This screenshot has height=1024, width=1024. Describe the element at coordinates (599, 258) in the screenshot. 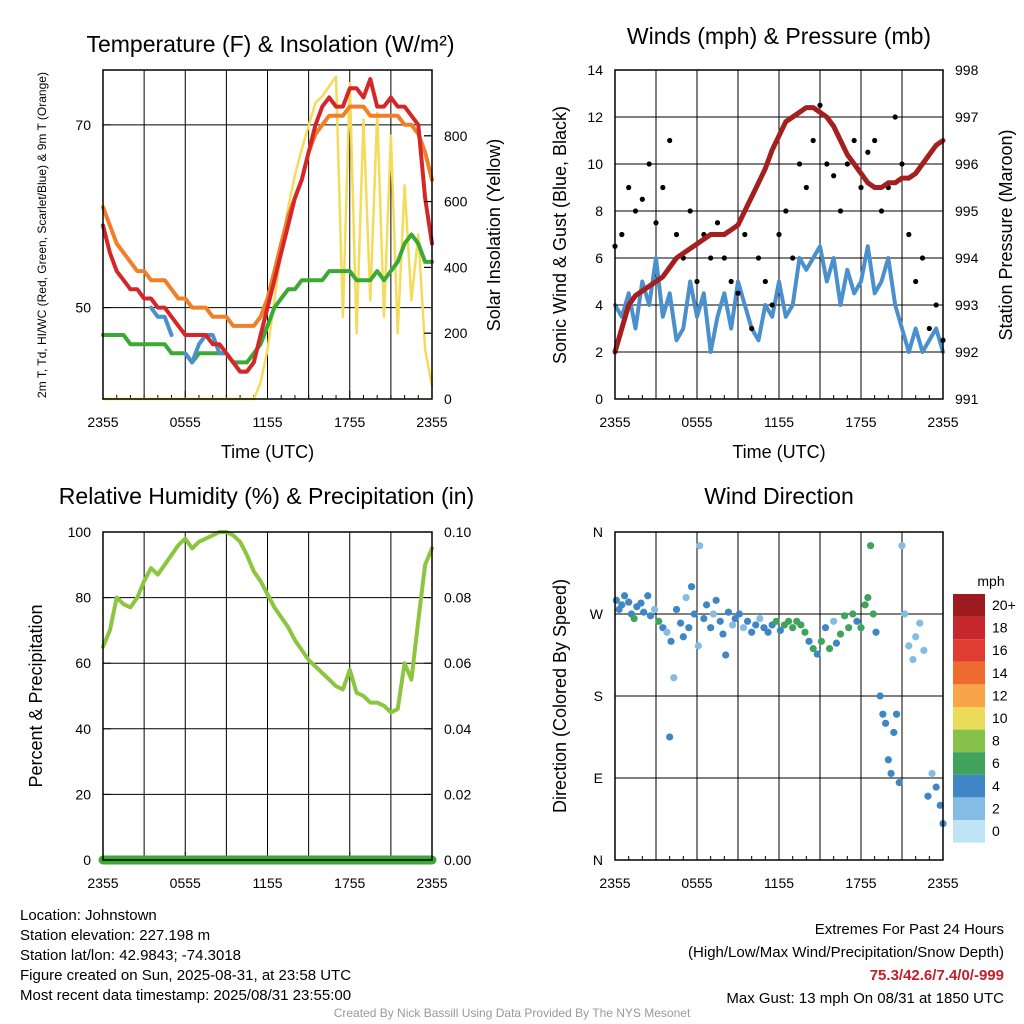

I see `y-tick-label: 6` at that location.